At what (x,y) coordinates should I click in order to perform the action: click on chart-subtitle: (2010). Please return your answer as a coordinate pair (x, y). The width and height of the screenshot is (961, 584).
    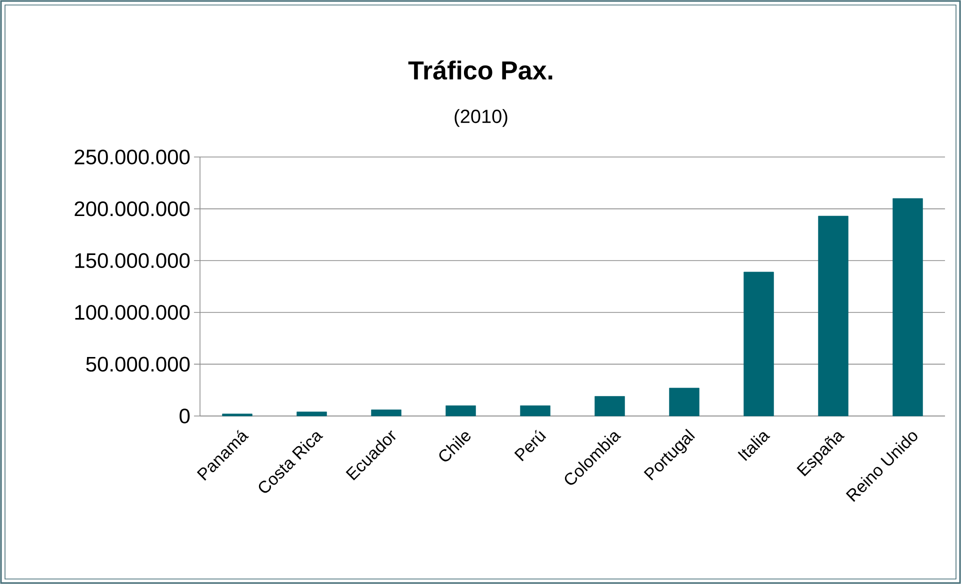
    Looking at the image, I should click on (481, 118).